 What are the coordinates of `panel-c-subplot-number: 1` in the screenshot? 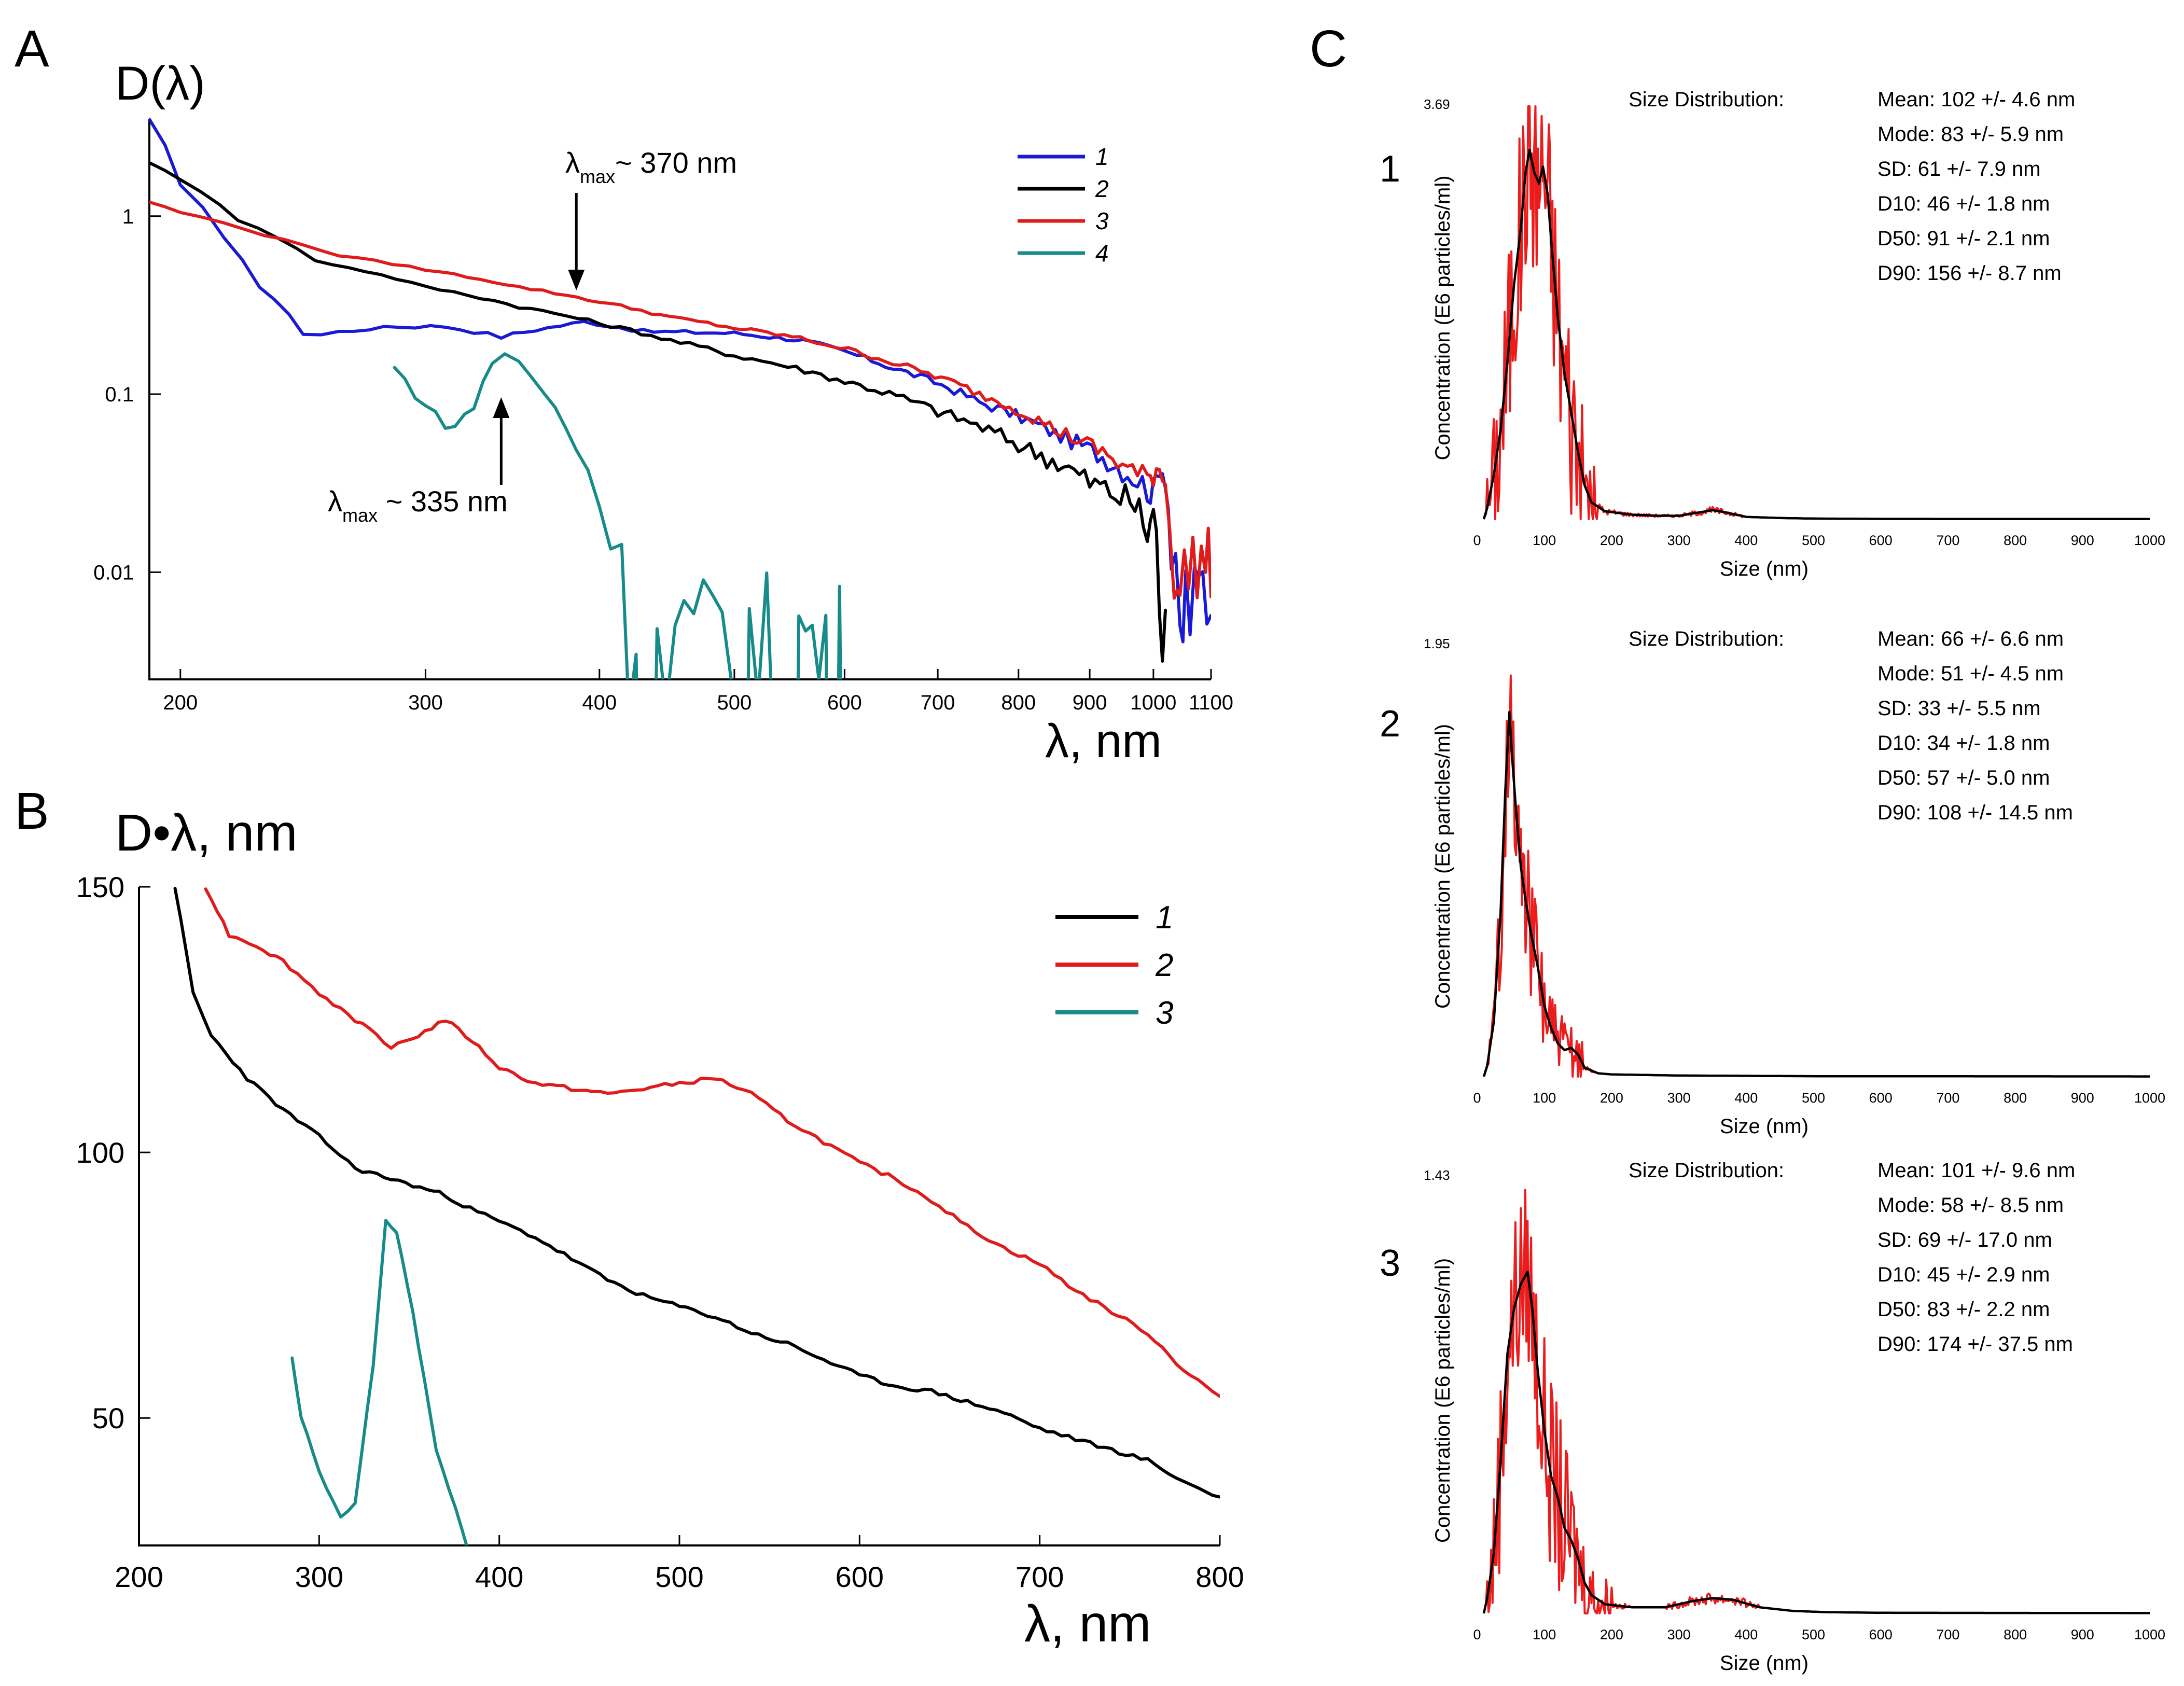 It's located at (1390, 169).